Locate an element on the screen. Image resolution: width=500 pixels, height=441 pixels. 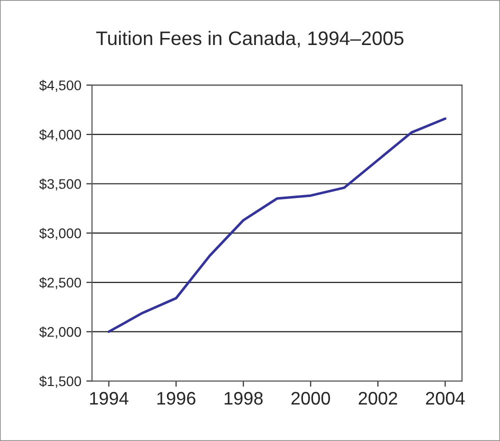
x-tick-label: 2002 is located at coordinates (378, 398).